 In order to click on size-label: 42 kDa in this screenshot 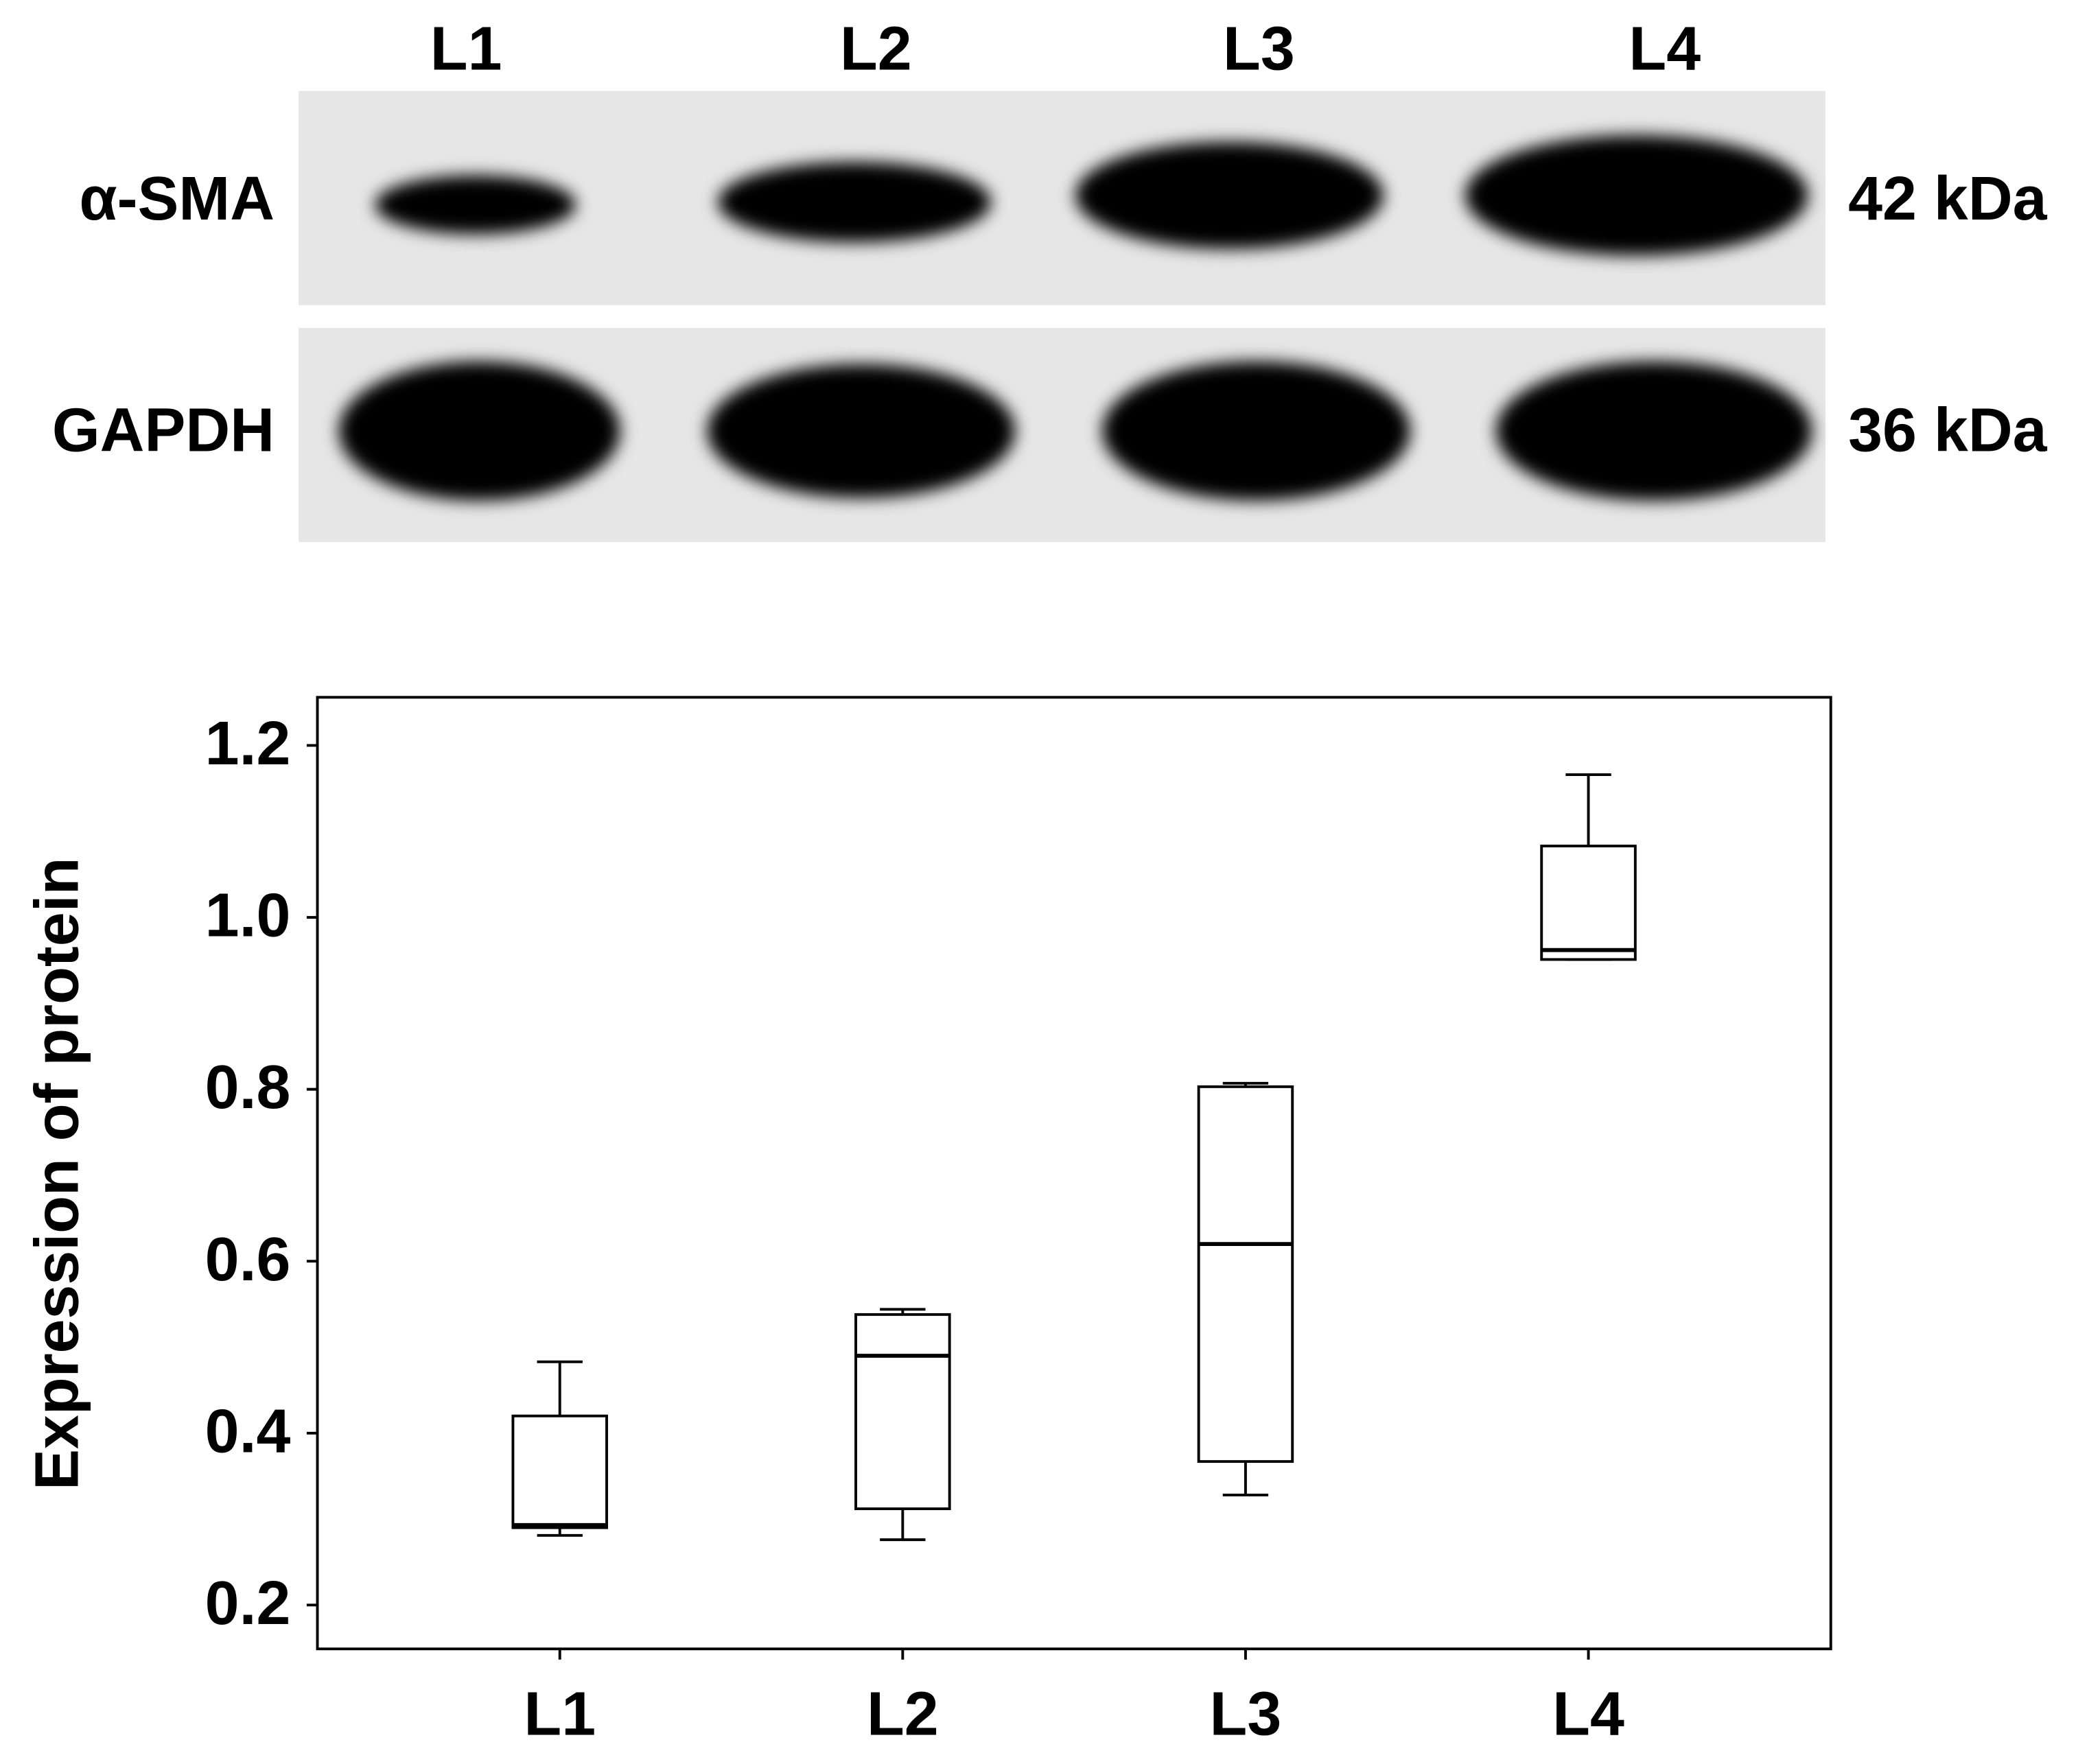, I will do `click(1948, 199)`.